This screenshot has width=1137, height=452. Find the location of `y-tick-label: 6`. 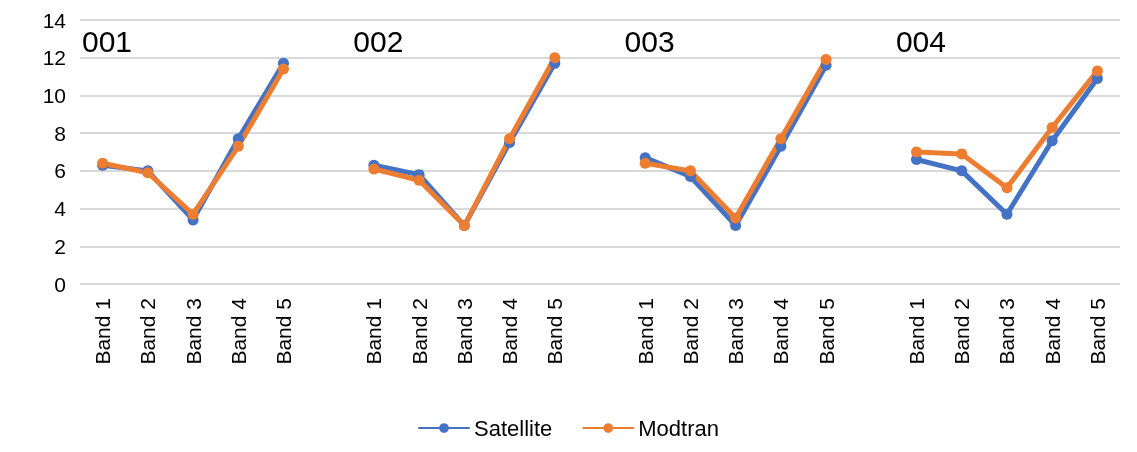

y-tick-label: 6 is located at coordinates (60, 171).